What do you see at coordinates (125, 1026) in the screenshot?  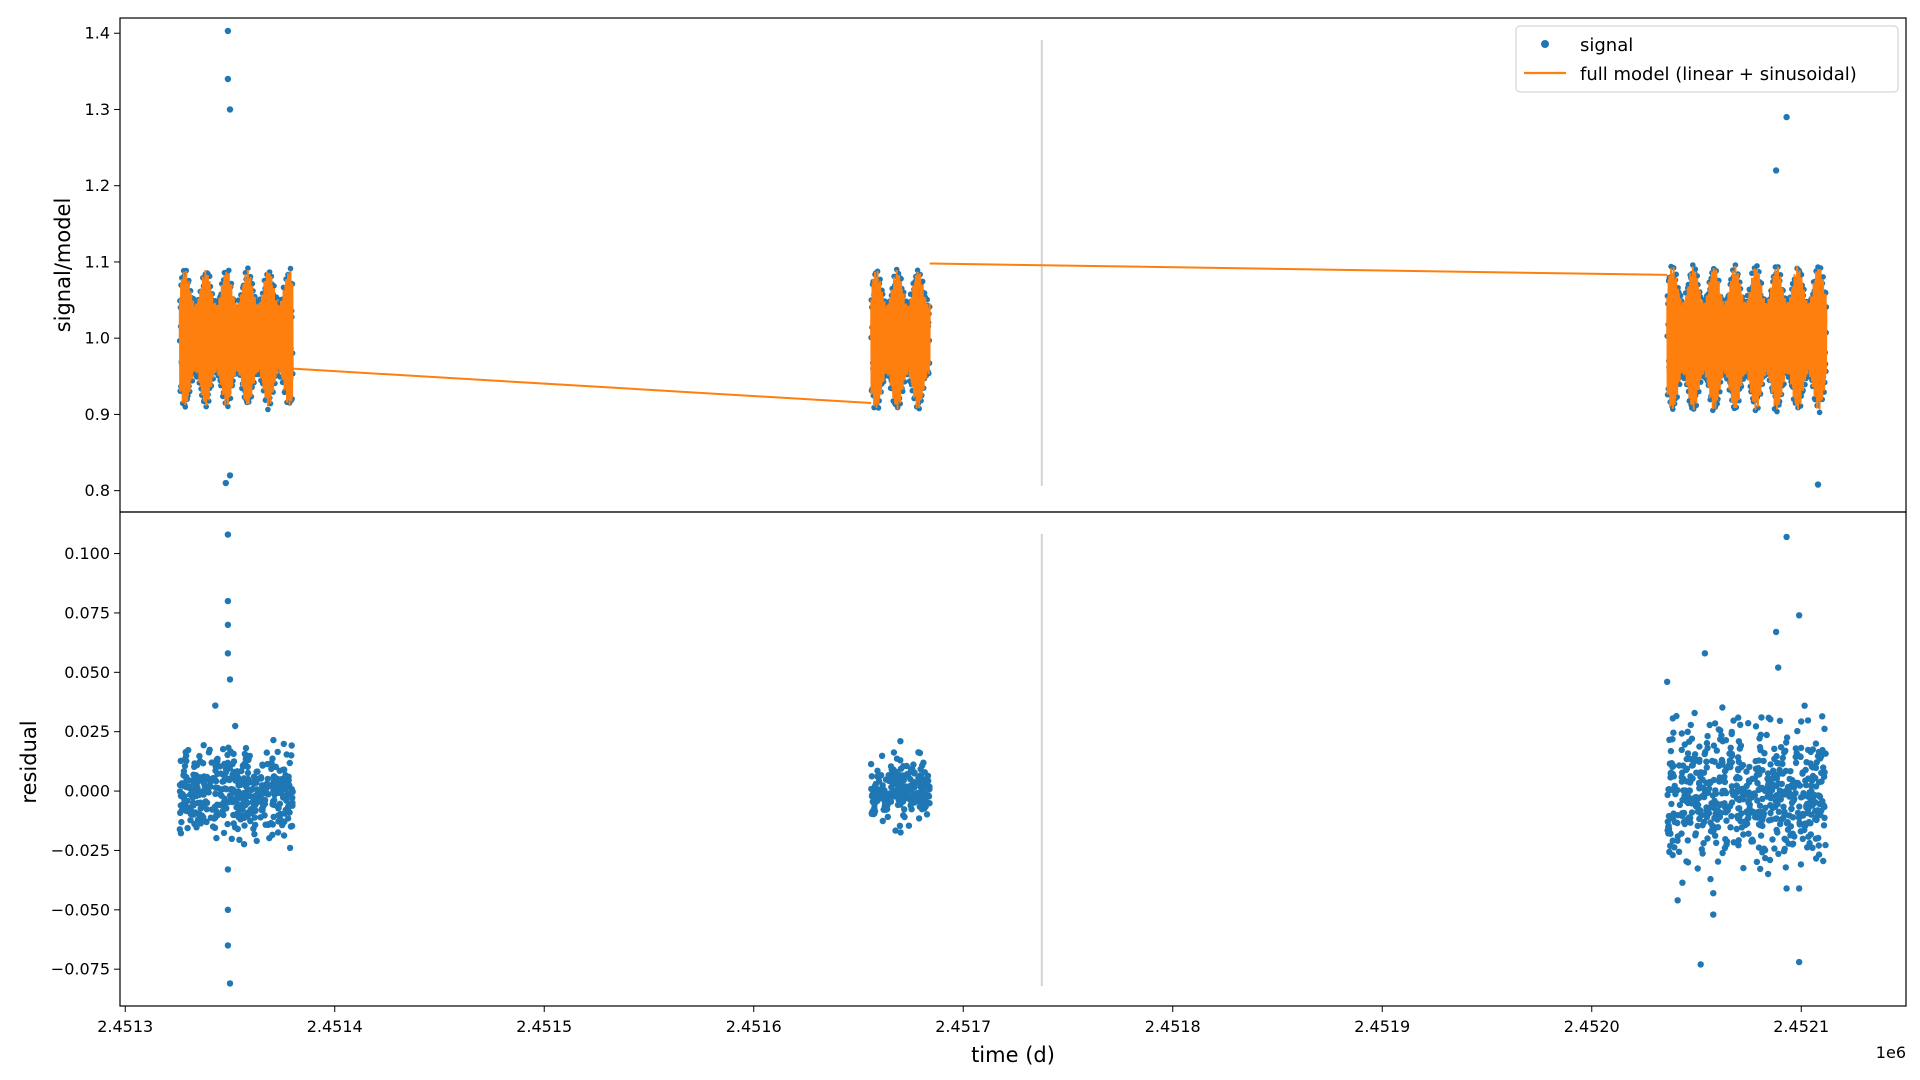 I see `x-tick-label: 2.4513` at bounding box center [125, 1026].